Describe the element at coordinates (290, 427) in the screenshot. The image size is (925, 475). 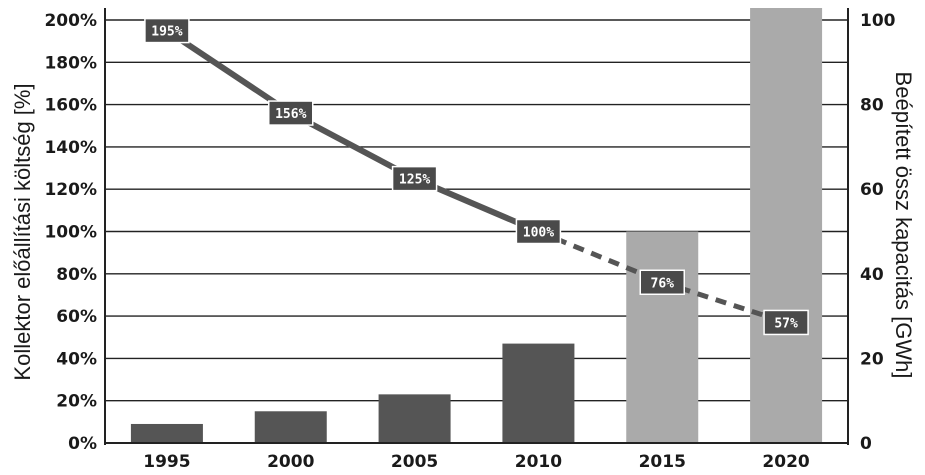
I see `bar-2000` at that location.